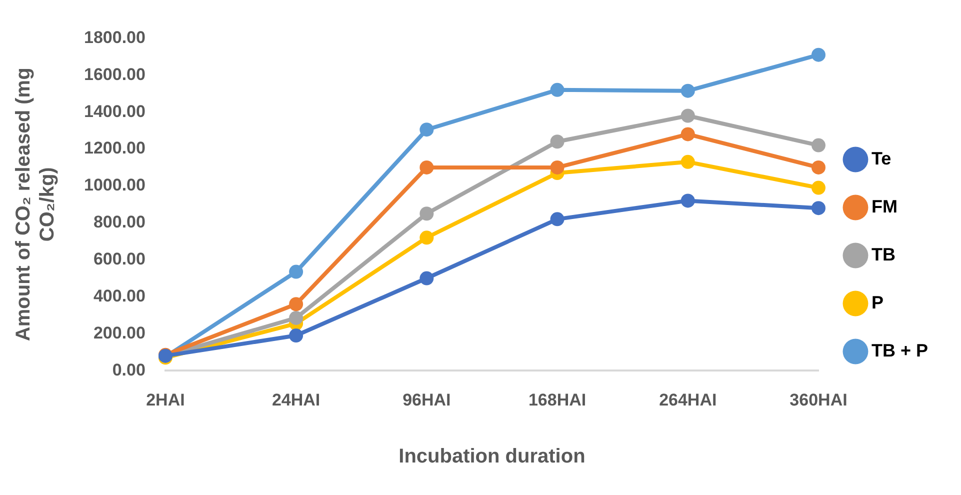 This screenshot has width=961, height=495. I want to click on legend-label: P, so click(877, 302).